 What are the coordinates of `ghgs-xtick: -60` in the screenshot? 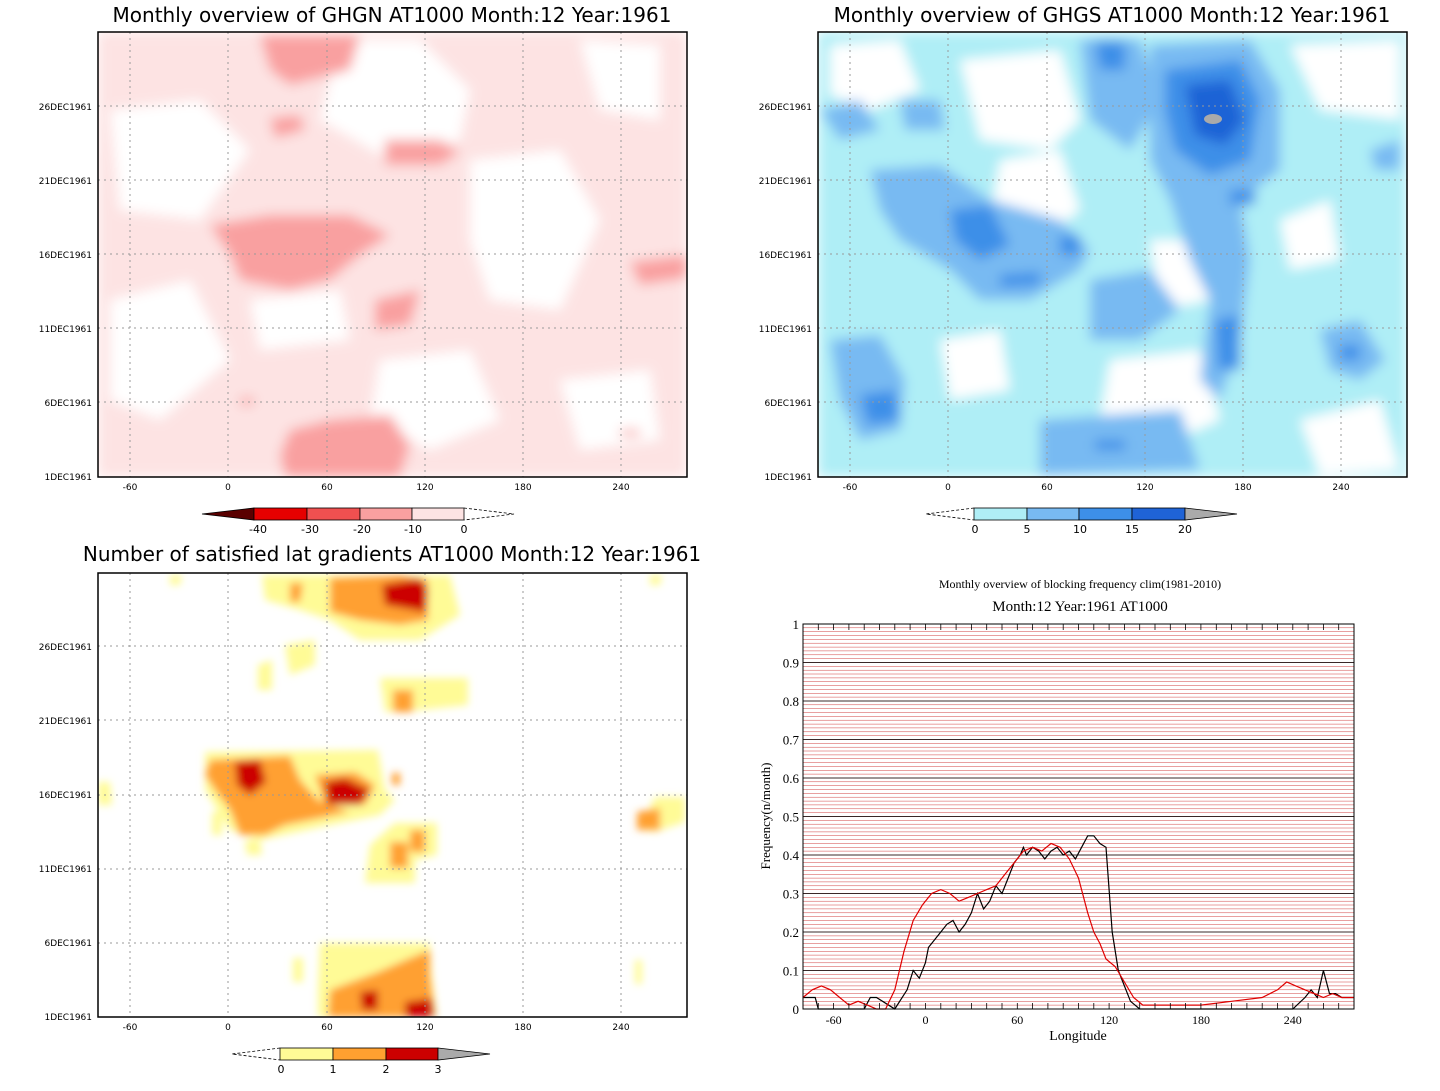 It's located at (850, 488).